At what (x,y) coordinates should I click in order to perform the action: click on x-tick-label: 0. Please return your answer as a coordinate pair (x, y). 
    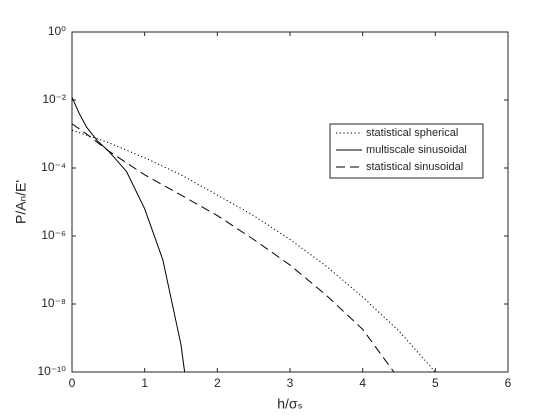
    Looking at the image, I should click on (72, 383).